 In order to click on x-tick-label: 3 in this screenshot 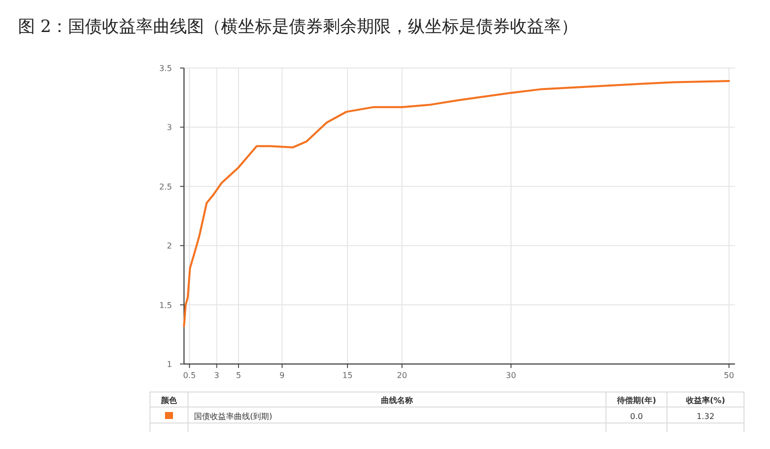, I will do `click(217, 375)`.